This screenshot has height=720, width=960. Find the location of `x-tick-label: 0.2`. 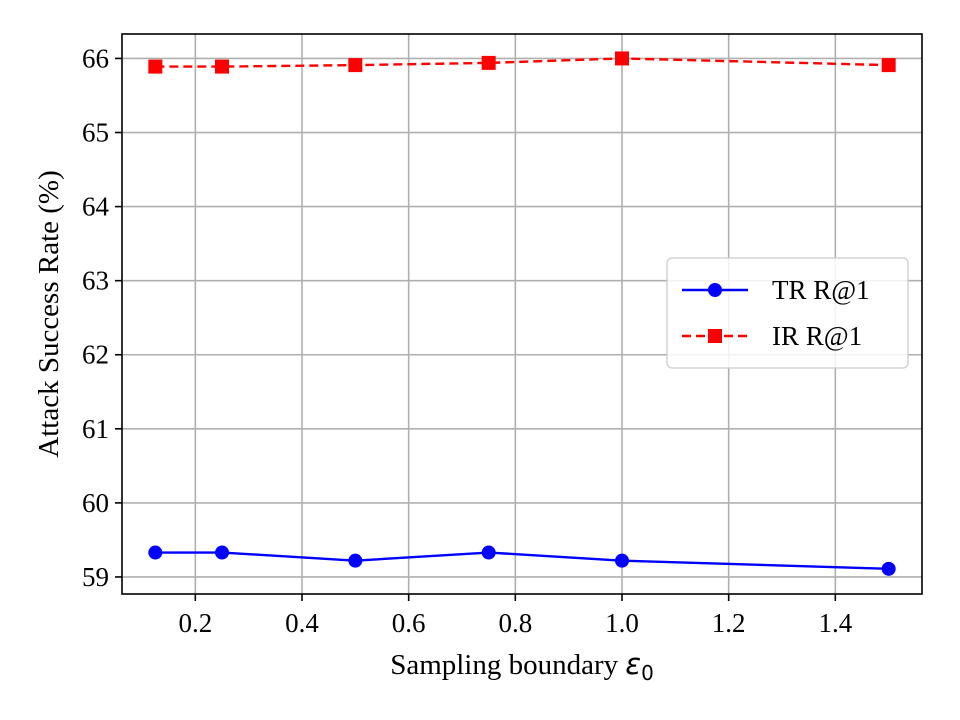

x-tick-label: 0.2 is located at coordinates (195, 623).